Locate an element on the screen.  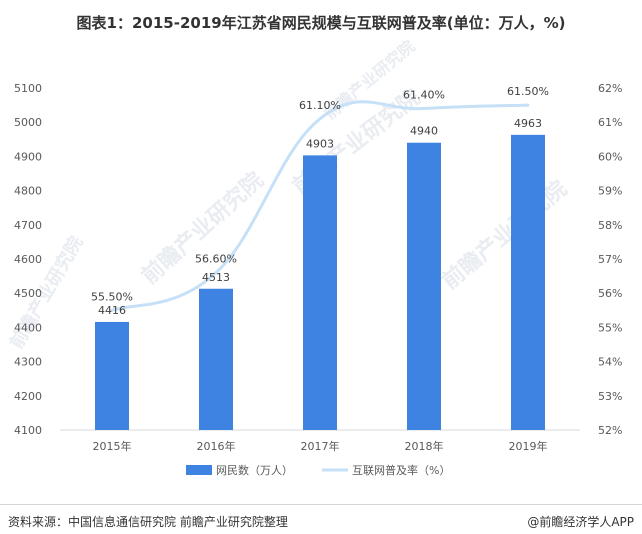
legend: 网民数（万人） 互联网普及率（%） is located at coordinates (318, 470).